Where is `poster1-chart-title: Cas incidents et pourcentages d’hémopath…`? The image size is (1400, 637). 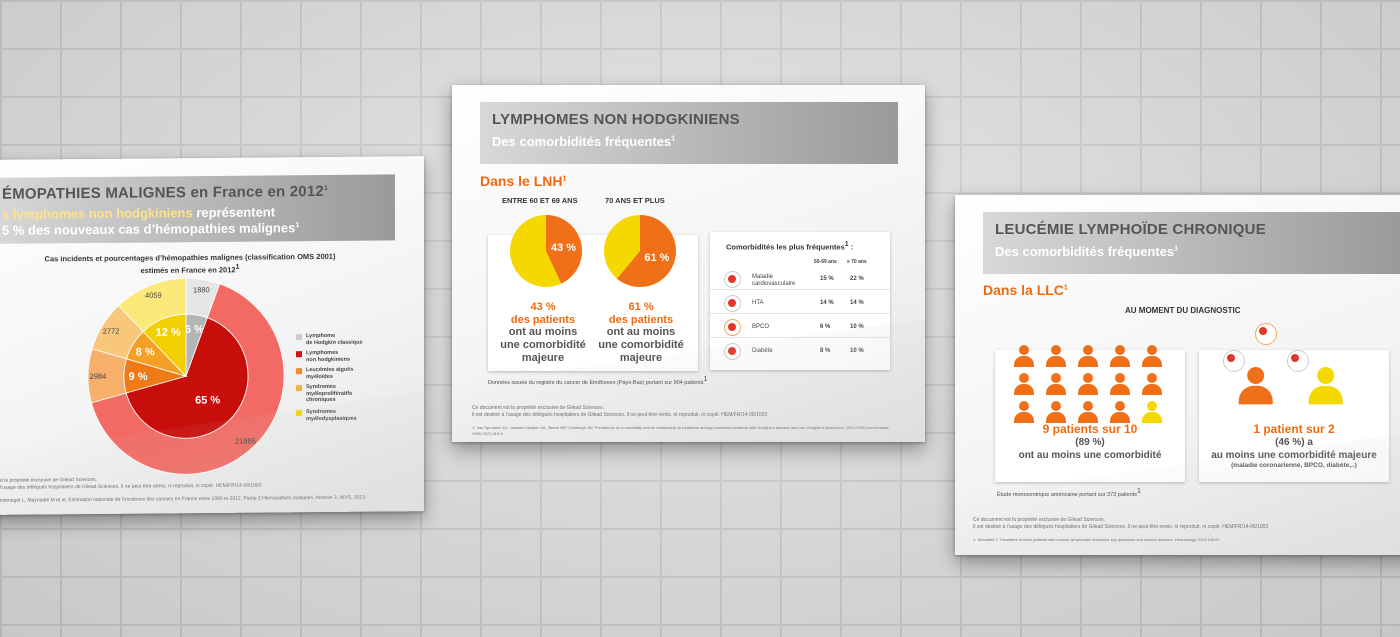 poster1-chart-title: Cas incidents et pourcentages d’hémopath… is located at coordinates (190, 263).